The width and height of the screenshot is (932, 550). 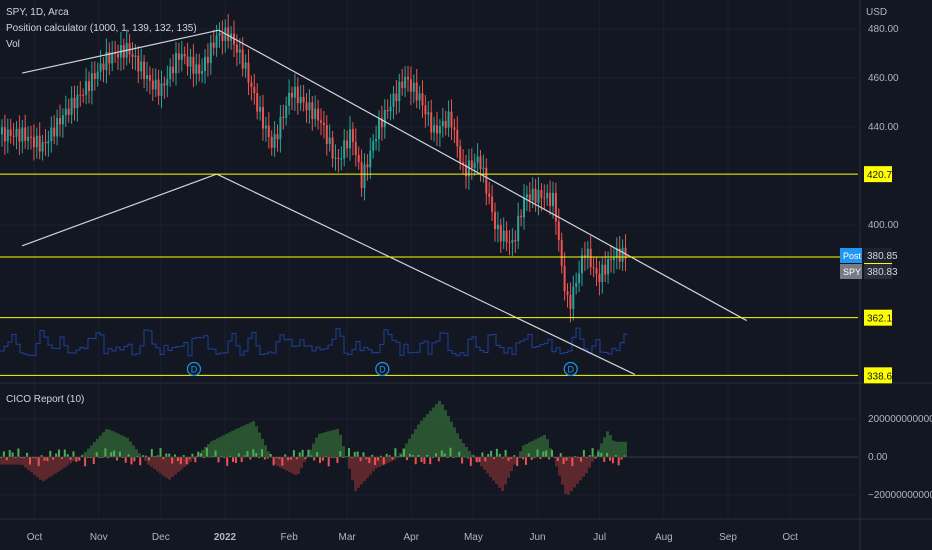 I want to click on cico-axis-tick: 0.00, so click(x=878, y=457).